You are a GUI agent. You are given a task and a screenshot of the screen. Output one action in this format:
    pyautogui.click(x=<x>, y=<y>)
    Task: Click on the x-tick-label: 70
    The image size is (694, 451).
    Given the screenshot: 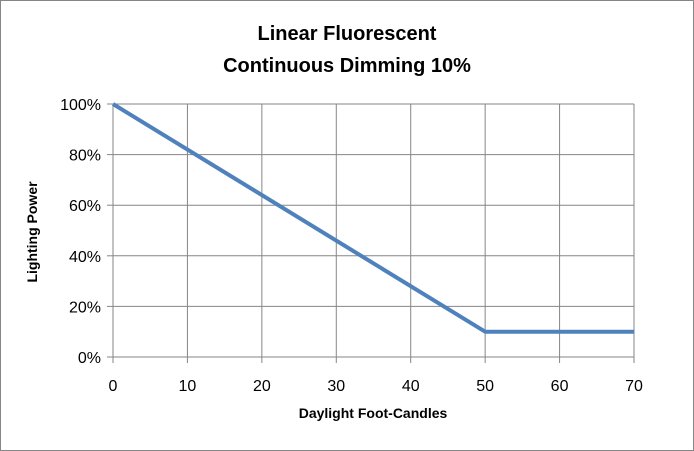 What is the action you would take?
    pyautogui.click(x=634, y=386)
    